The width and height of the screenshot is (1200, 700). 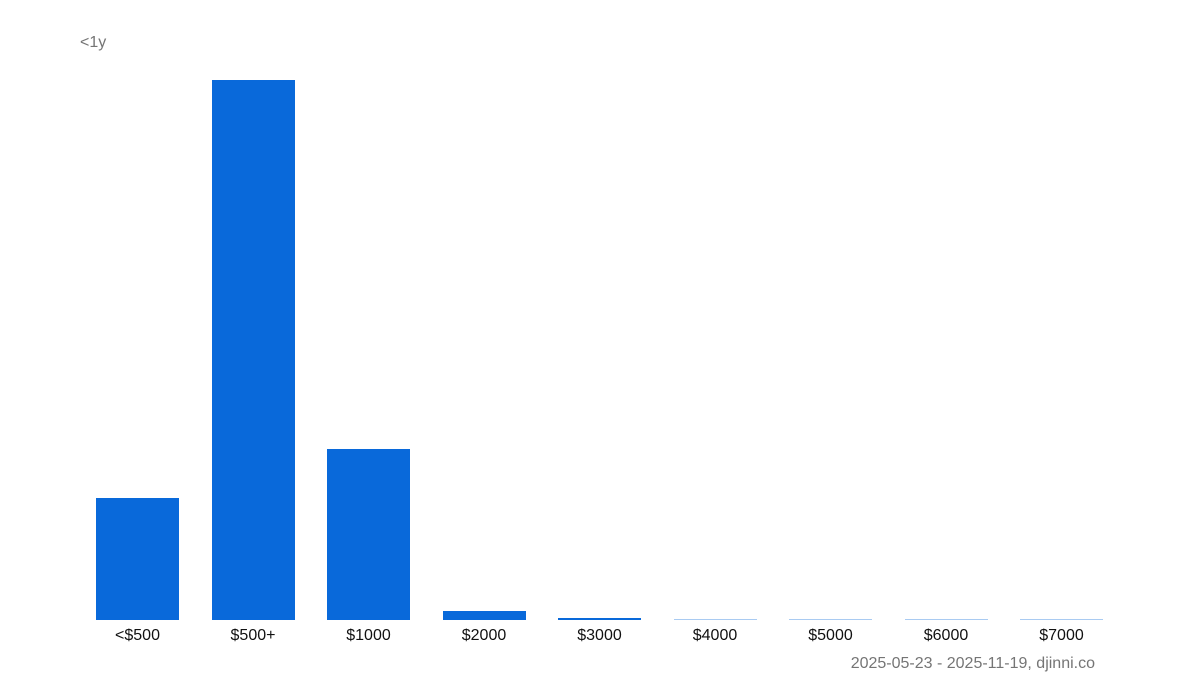 What do you see at coordinates (830, 635) in the screenshot?
I see `x-tick-label: $5000` at bounding box center [830, 635].